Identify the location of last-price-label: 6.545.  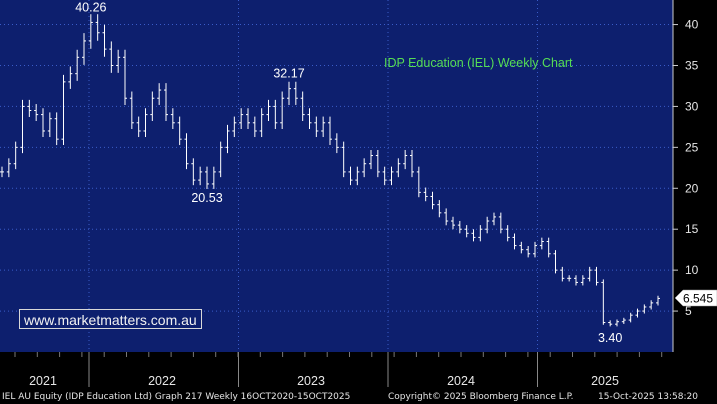
(698, 299).